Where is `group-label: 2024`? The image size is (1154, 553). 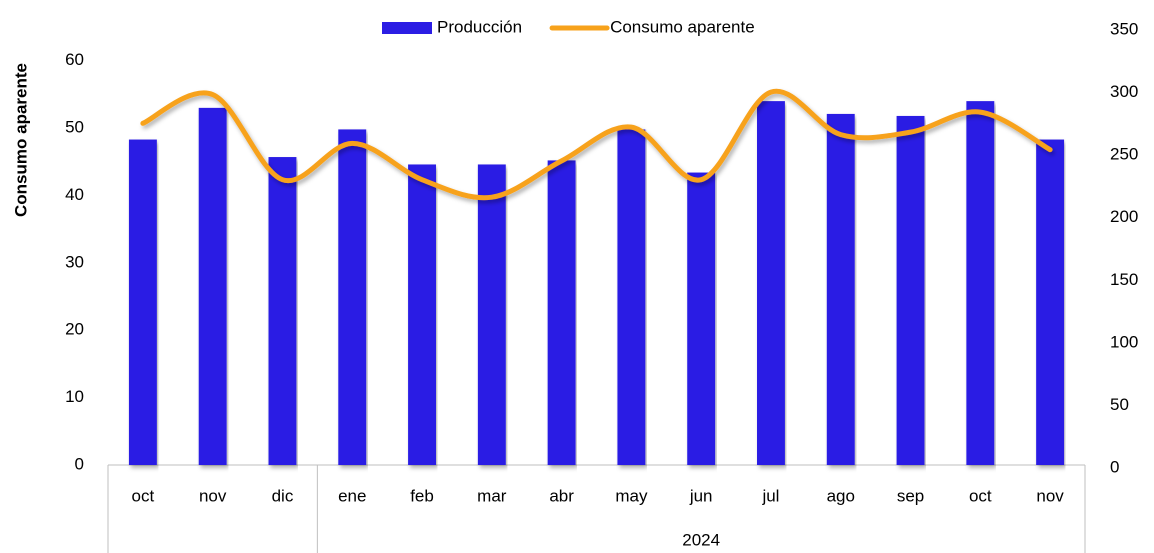
group-label: 2024 is located at coordinates (701, 539).